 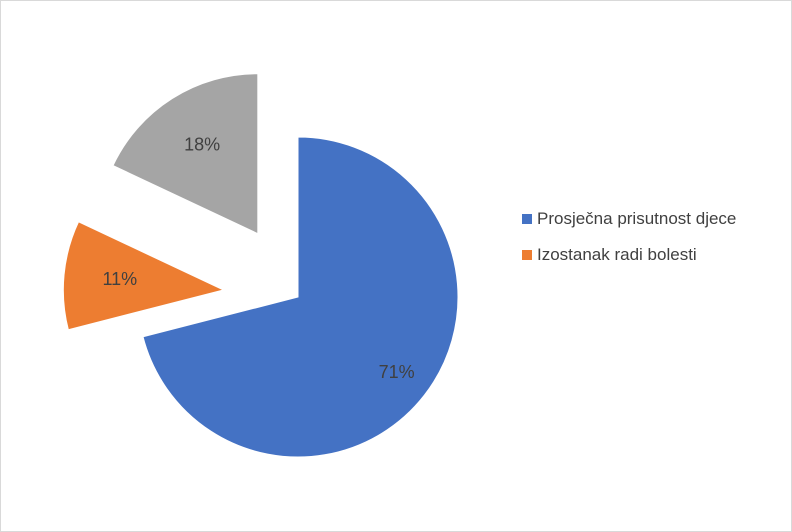 I want to click on legend-label: Prosječna prisutnost djece, so click(x=637, y=218).